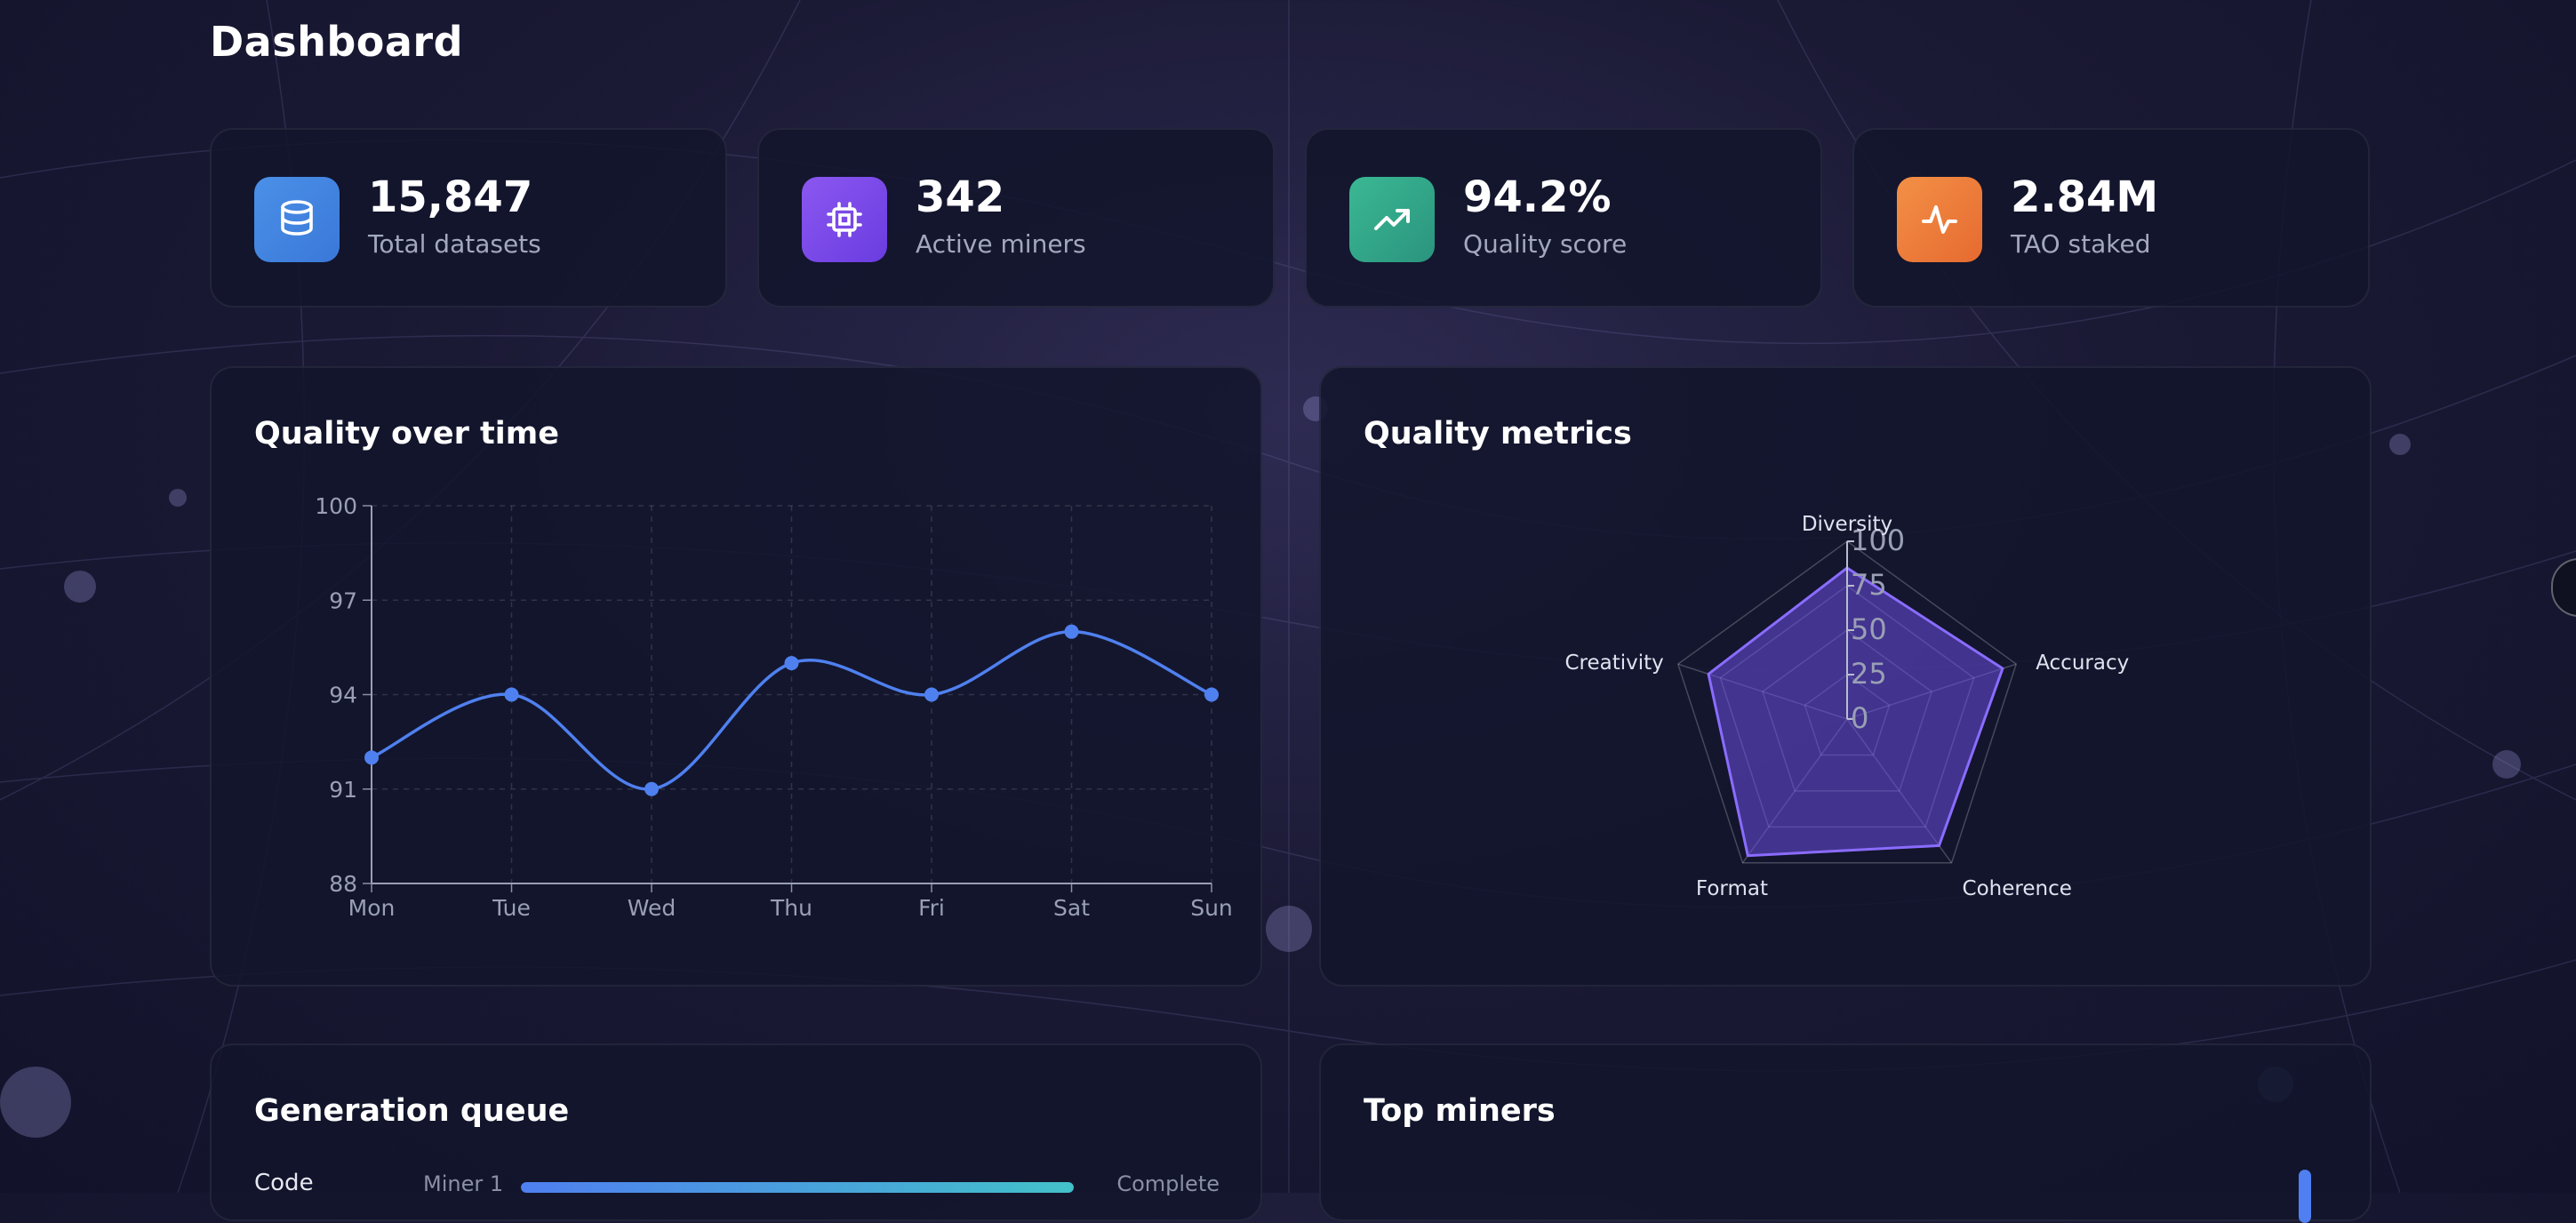 The width and height of the screenshot is (2576, 1223). I want to click on panel-title: Top miners, so click(1460, 1111).